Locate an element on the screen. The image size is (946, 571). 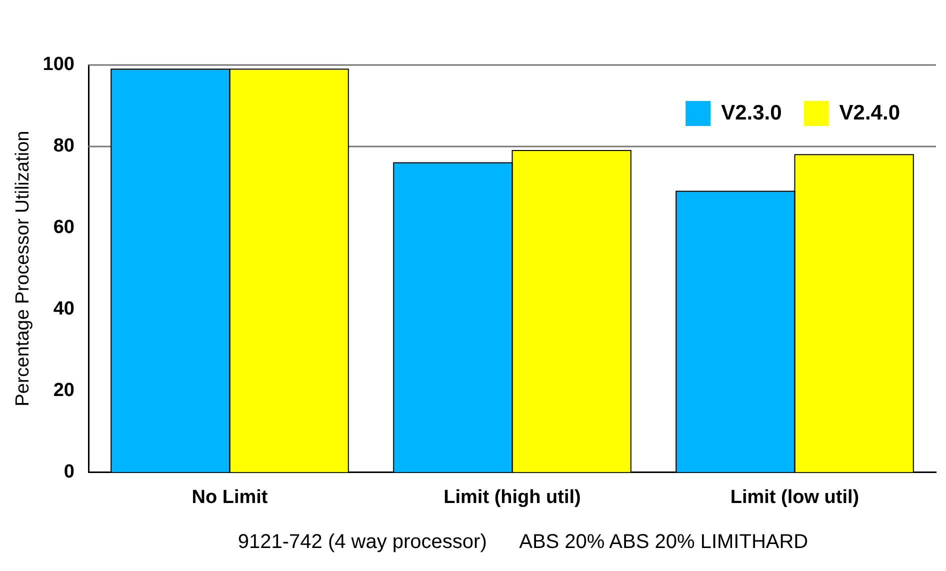
x-tick-label: No Limit is located at coordinates (230, 497).